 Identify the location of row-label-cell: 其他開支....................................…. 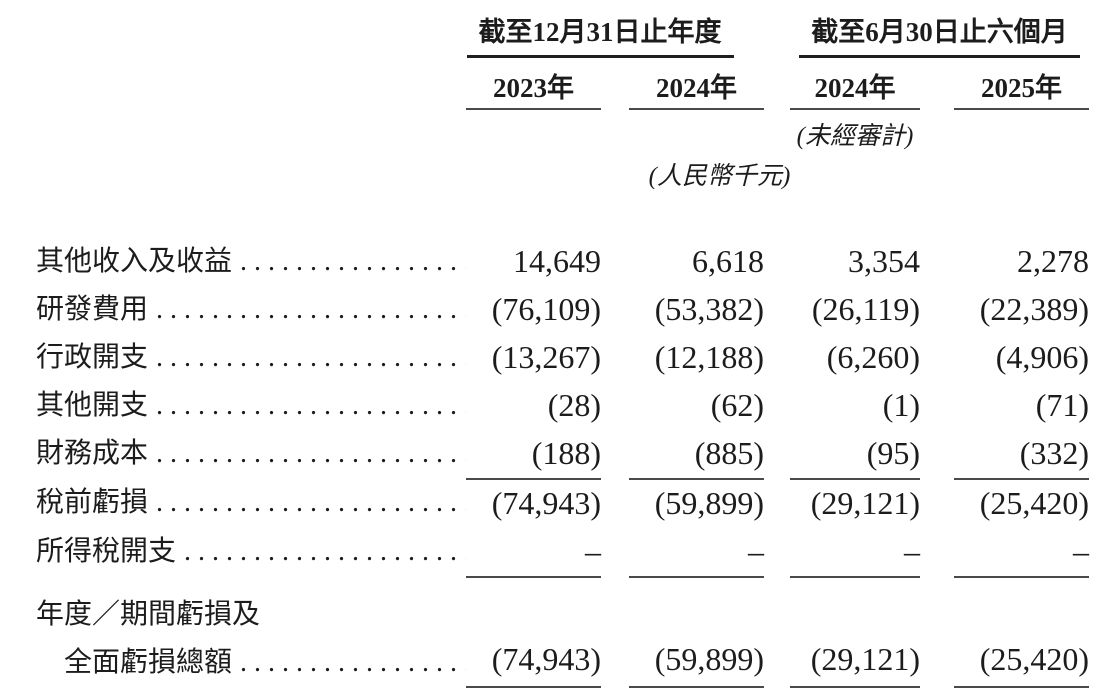
(251, 406).